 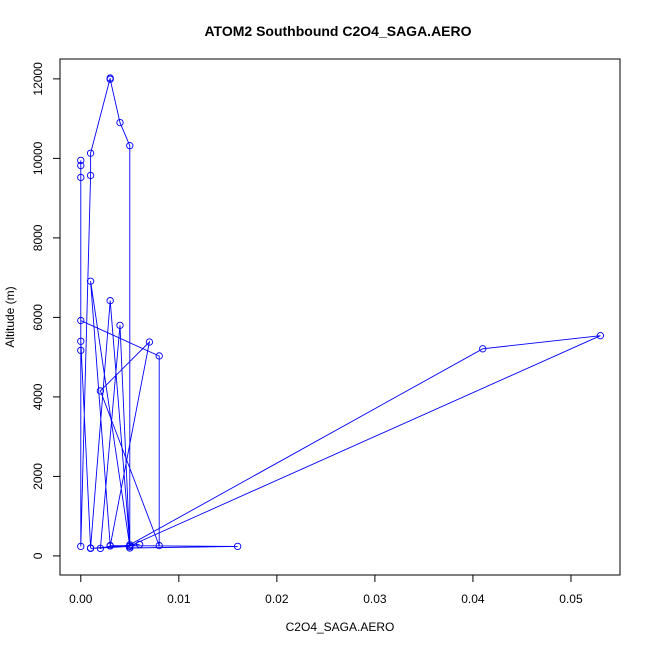 What do you see at coordinates (46, 310) in the screenshot?
I see `y-axis: 0 2000 4000 6000 8000 10000 12000` at bounding box center [46, 310].